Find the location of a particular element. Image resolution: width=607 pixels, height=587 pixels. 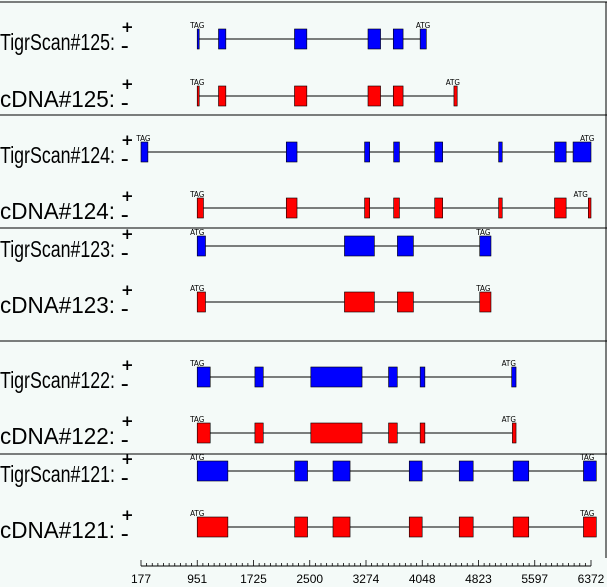

cdna-track-121: cDNA#121: +– ATG TAG is located at coordinates (298, 524).